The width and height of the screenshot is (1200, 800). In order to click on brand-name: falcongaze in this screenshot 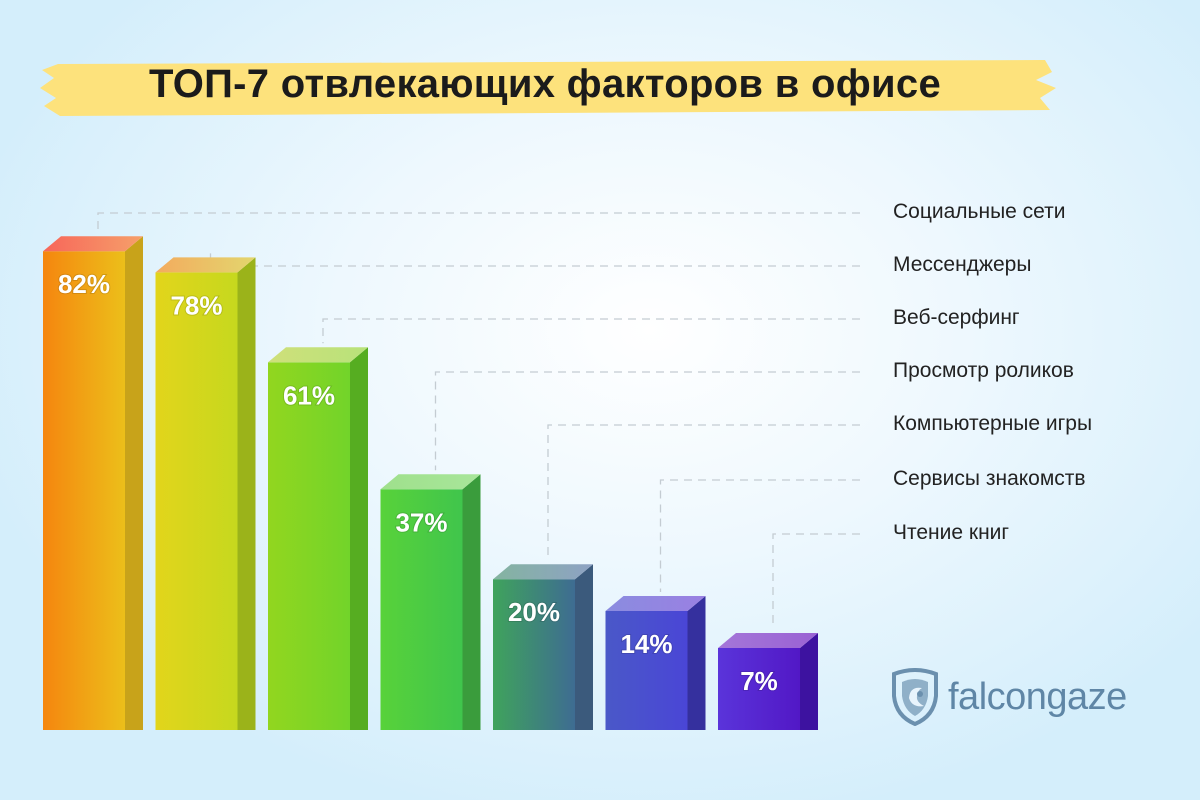, I will do `click(1037, 696)`.